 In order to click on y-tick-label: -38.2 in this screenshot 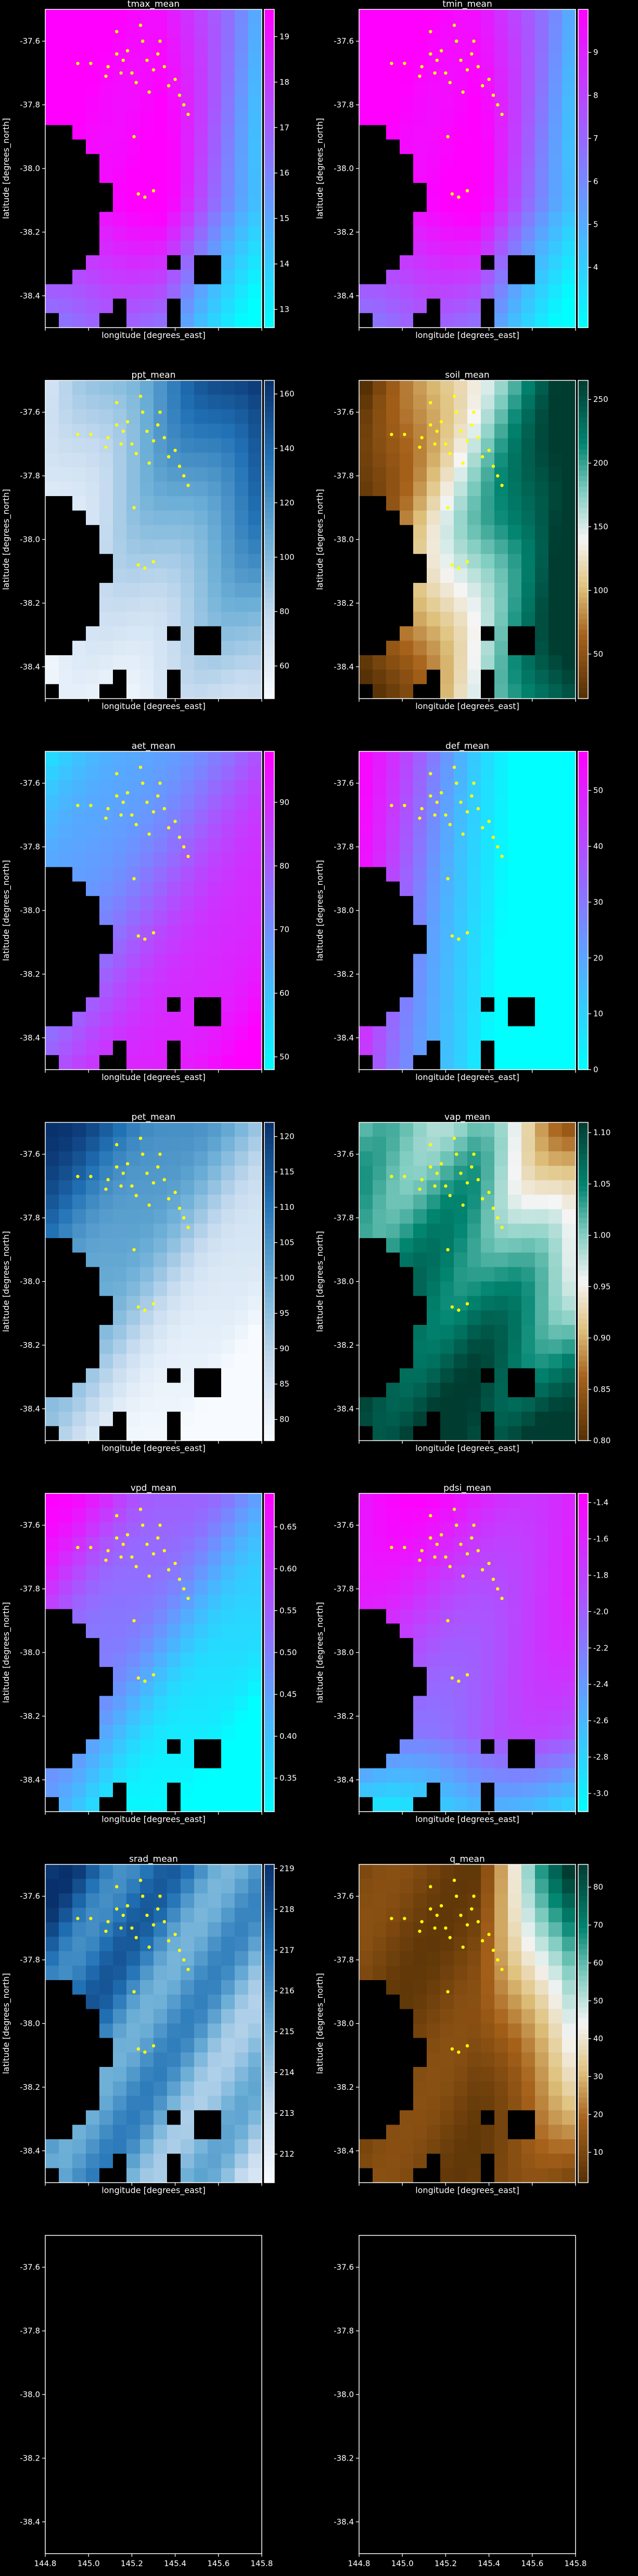, I will do `click(30, 1345)`.